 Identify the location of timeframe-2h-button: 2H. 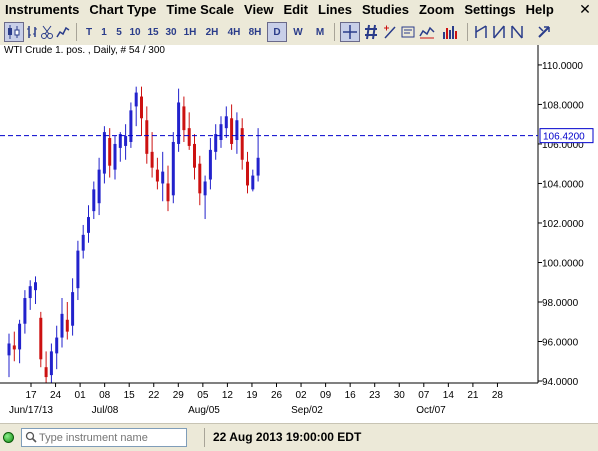
(212, 32).